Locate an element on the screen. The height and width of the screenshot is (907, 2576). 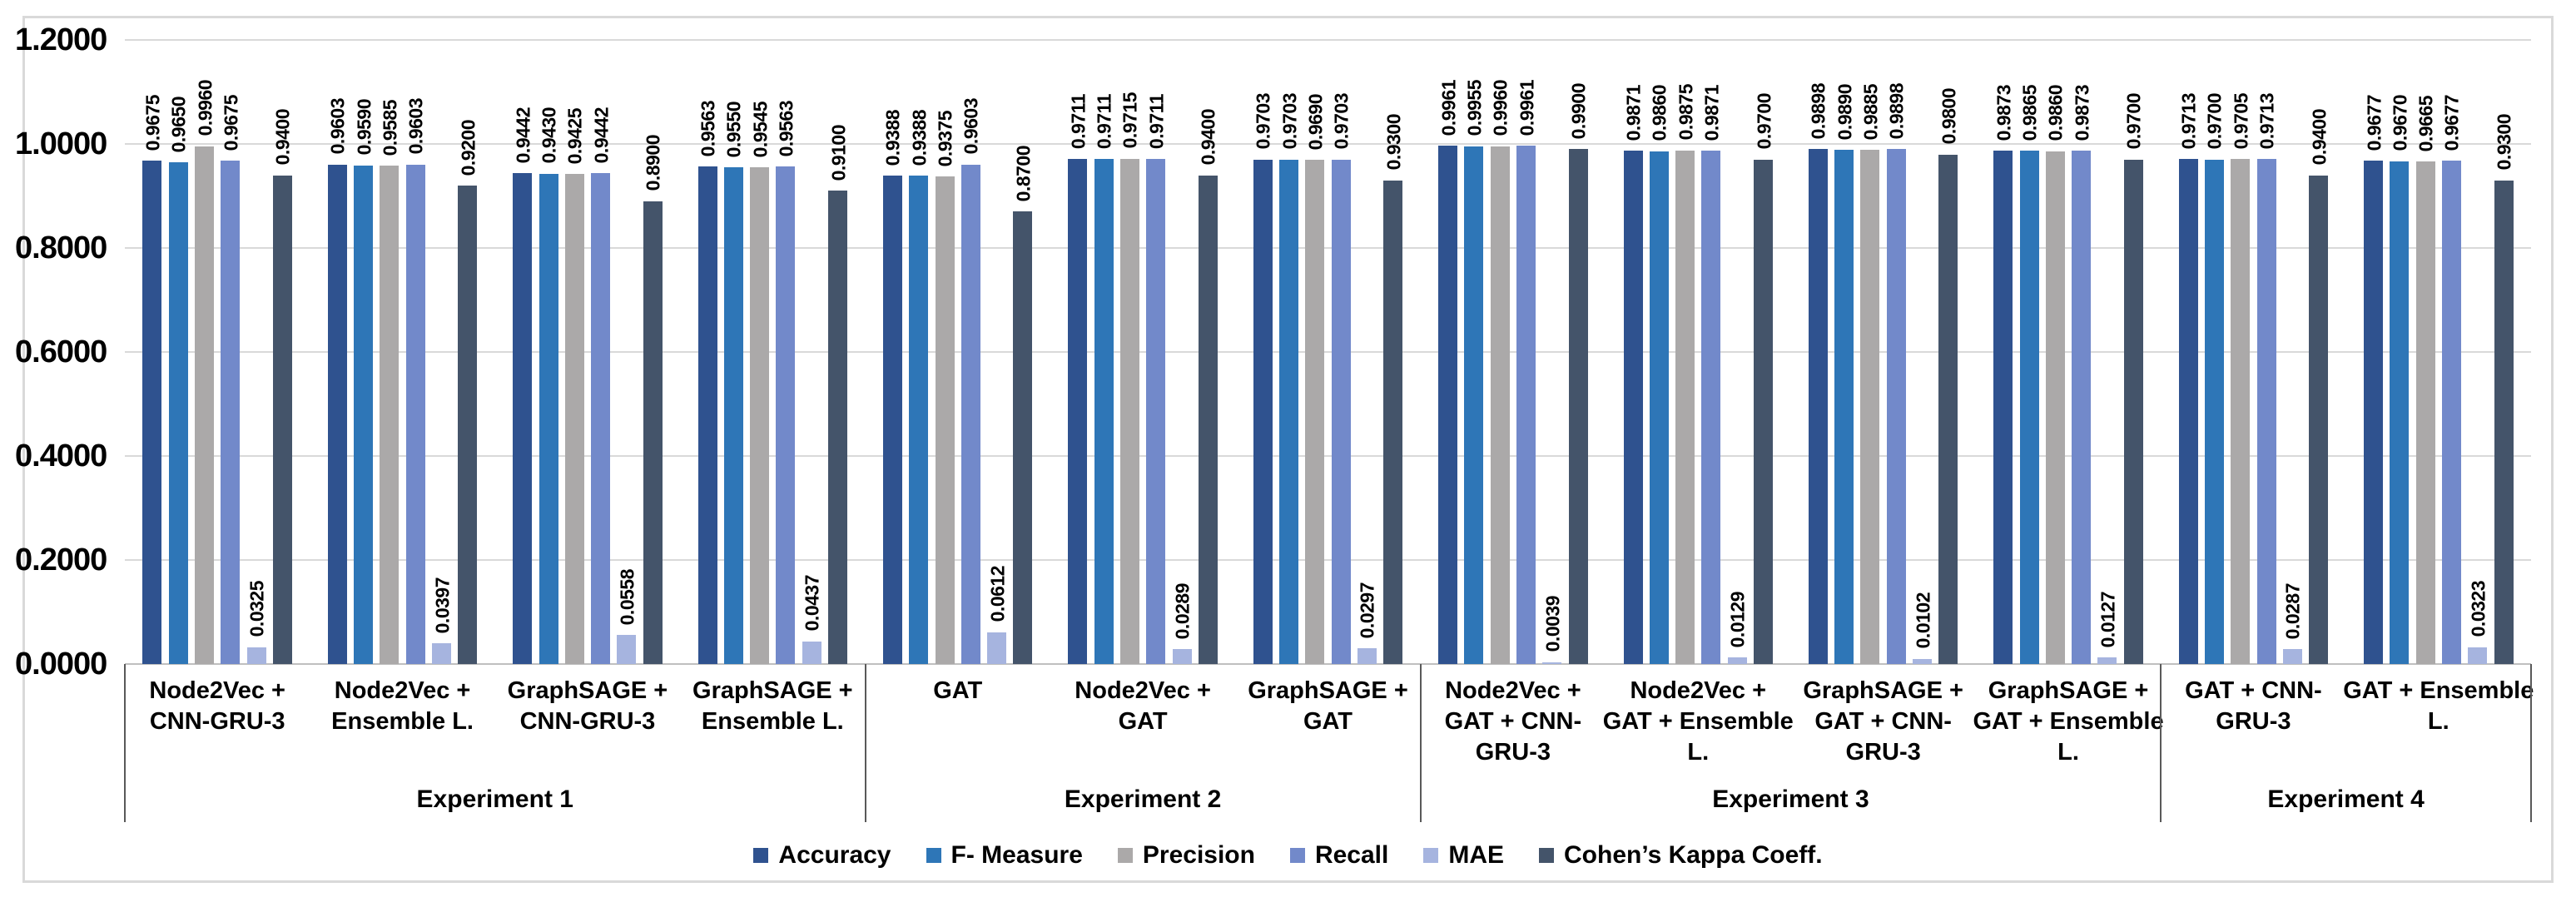
legend-item-accuracy: Accuracy is located at coordinates (822, 855).